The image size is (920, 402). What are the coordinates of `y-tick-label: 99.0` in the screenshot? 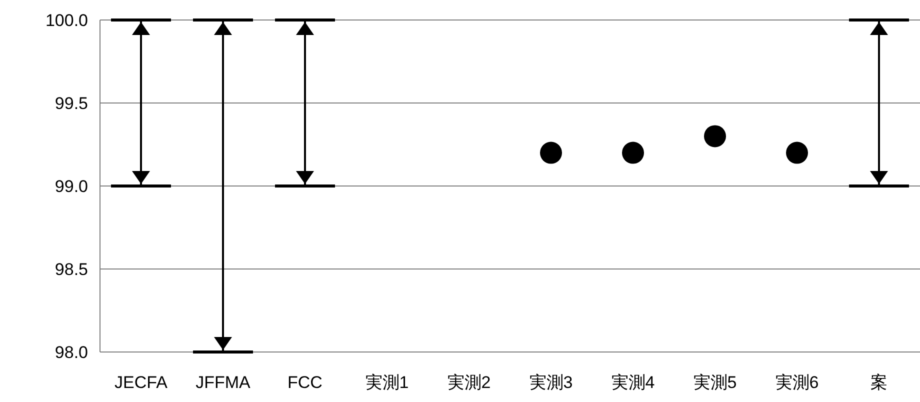 It's located at (71, 186).